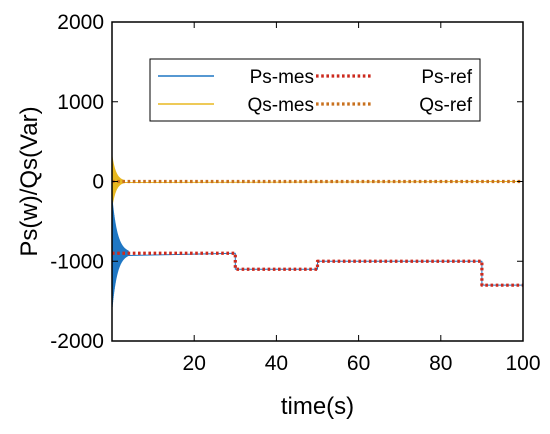  I want to click on x-tick-label: 20, so click(194, 363).